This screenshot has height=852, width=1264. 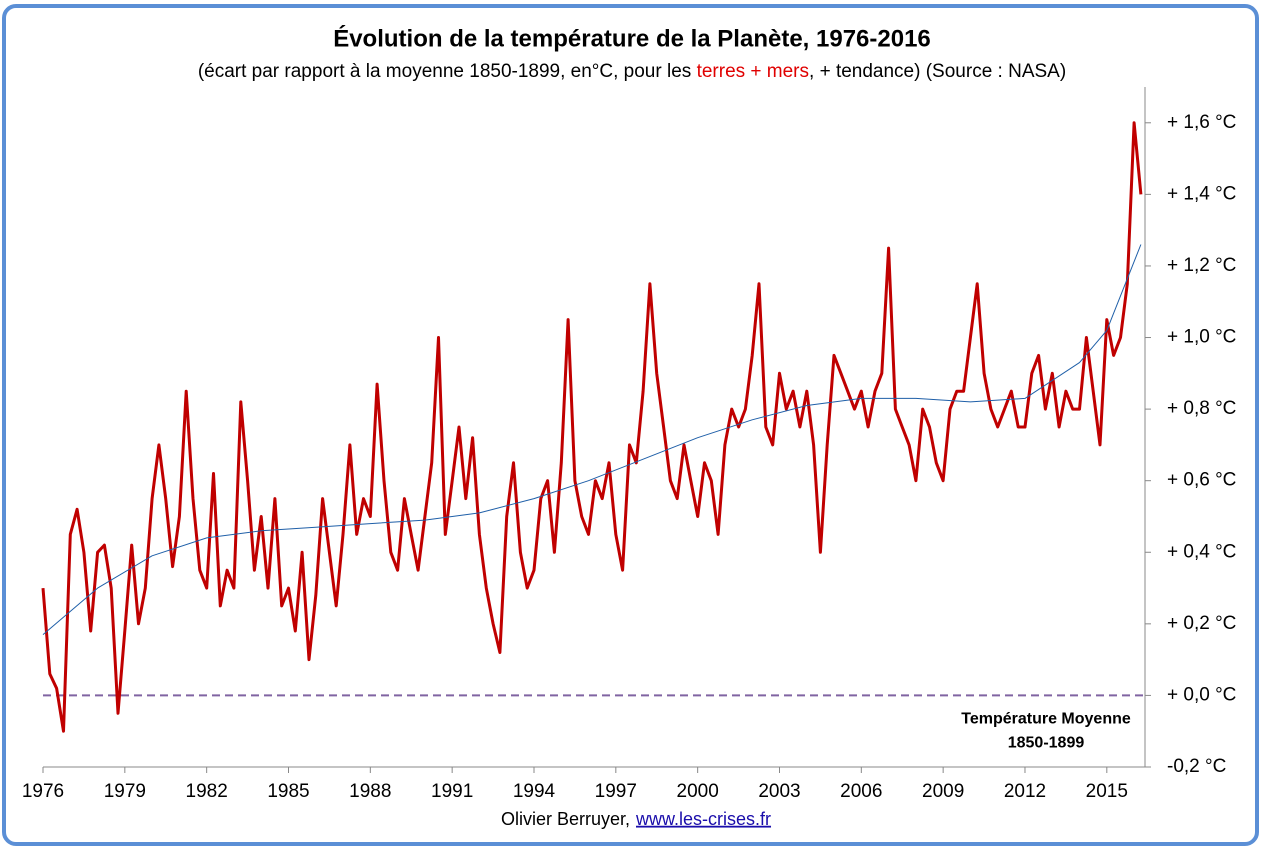 I want to click on x-tick-label: 2012, so click(x=1025, y=791).